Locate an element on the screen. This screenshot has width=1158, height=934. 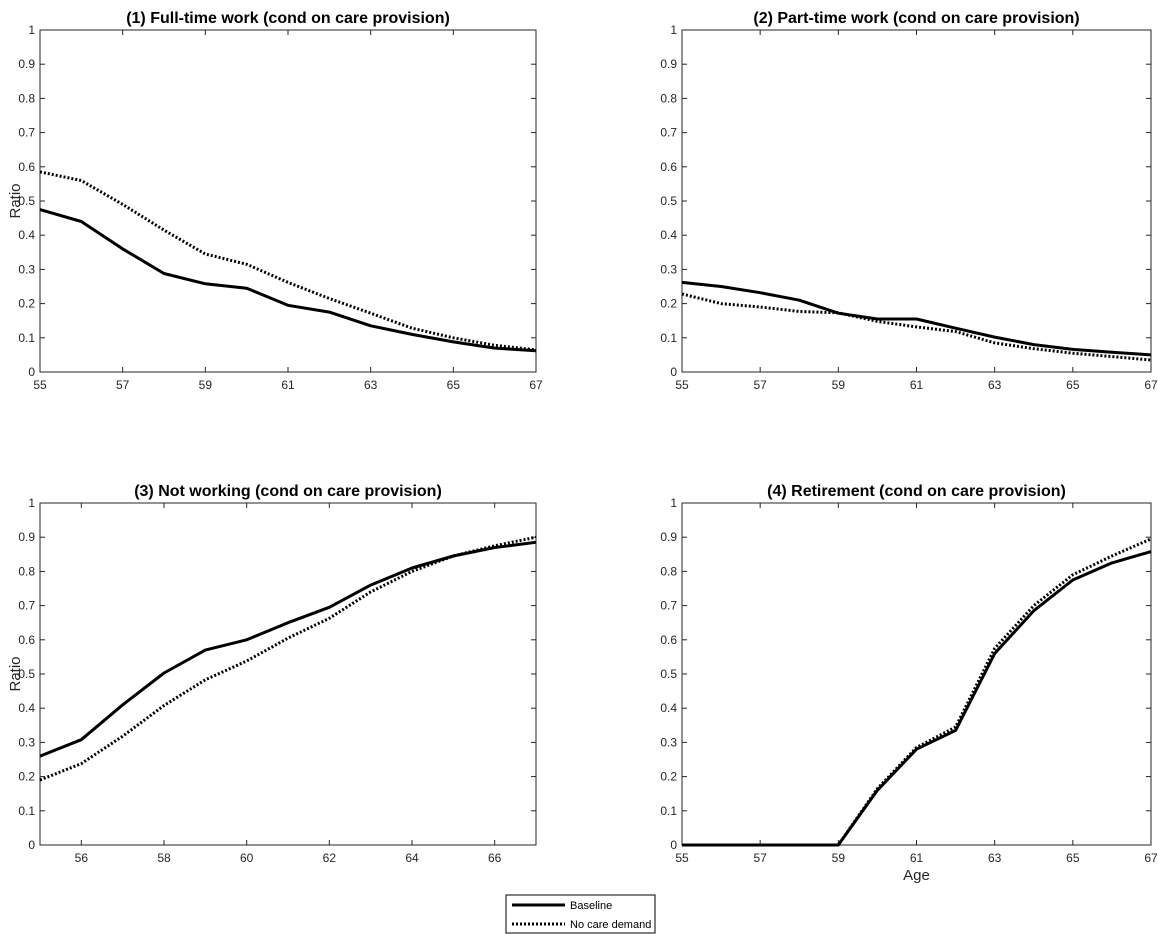
x-tick-label: 60 is located at coordinates (247, 858).